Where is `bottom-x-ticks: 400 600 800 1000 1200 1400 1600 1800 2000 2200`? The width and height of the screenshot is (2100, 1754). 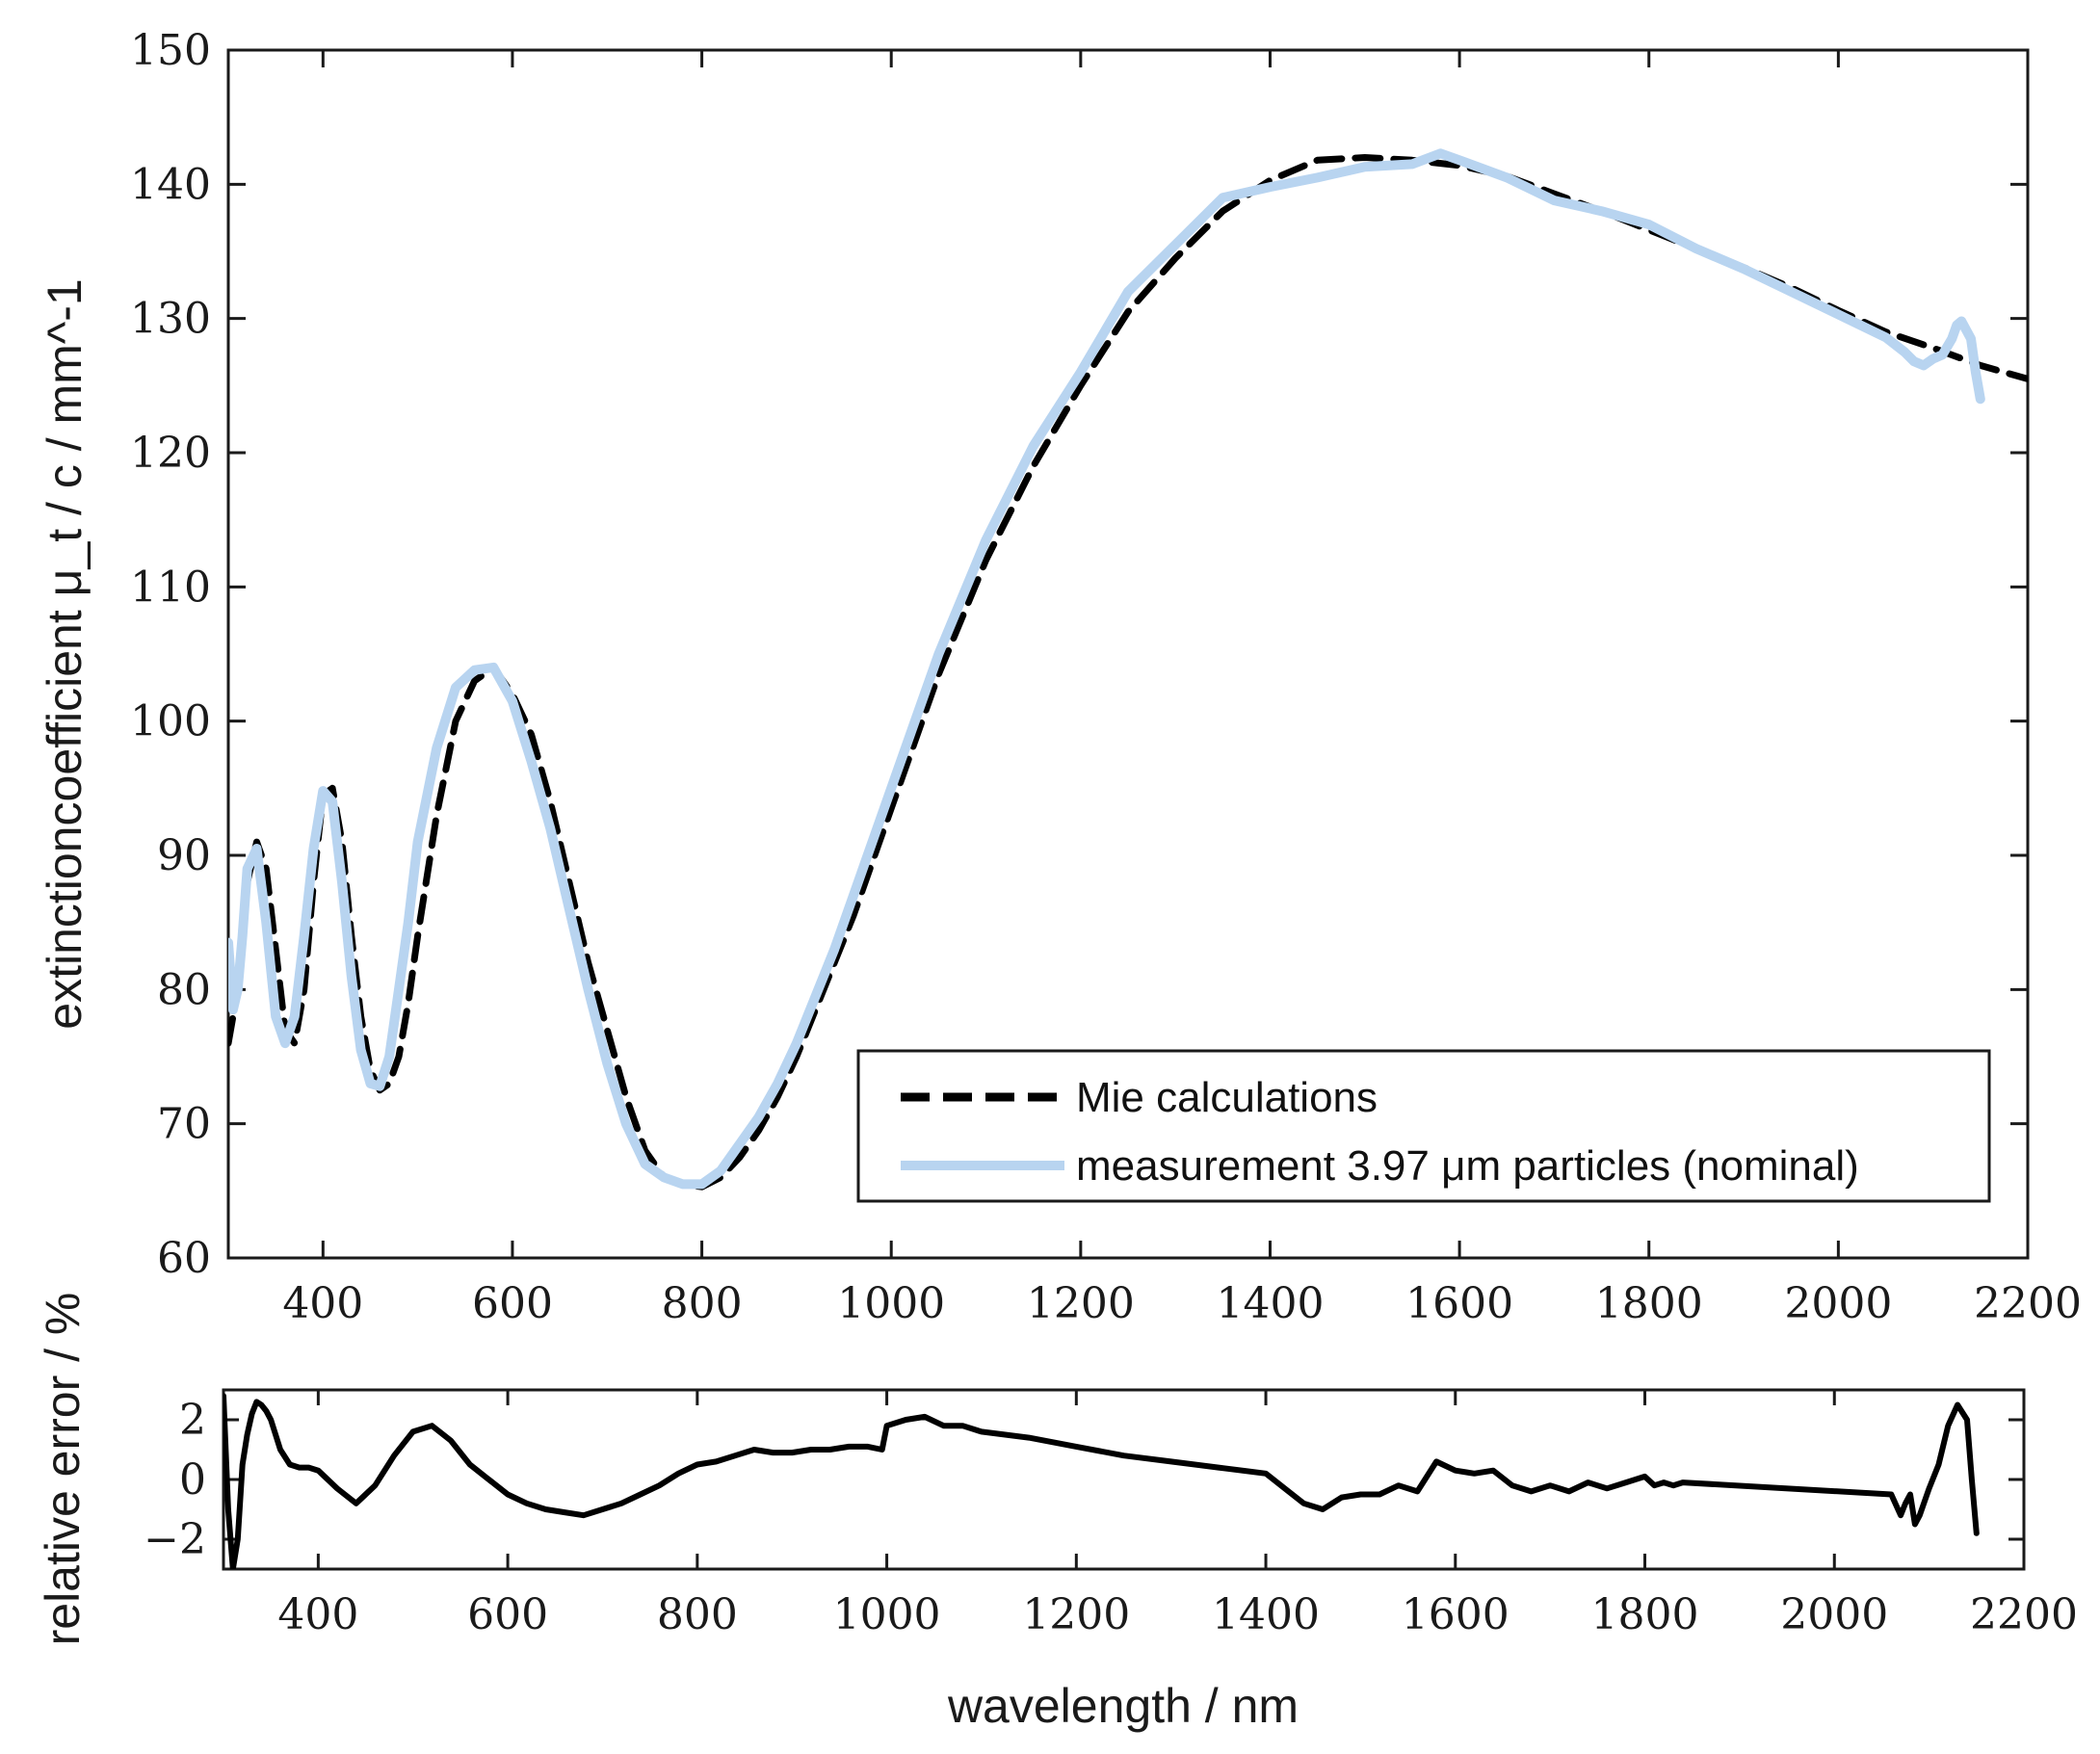
bottom-x-ticks: 400 600 800 1000 1200 1400 1600 1800 2000 2200 is located at coordinates (1177, 1515).